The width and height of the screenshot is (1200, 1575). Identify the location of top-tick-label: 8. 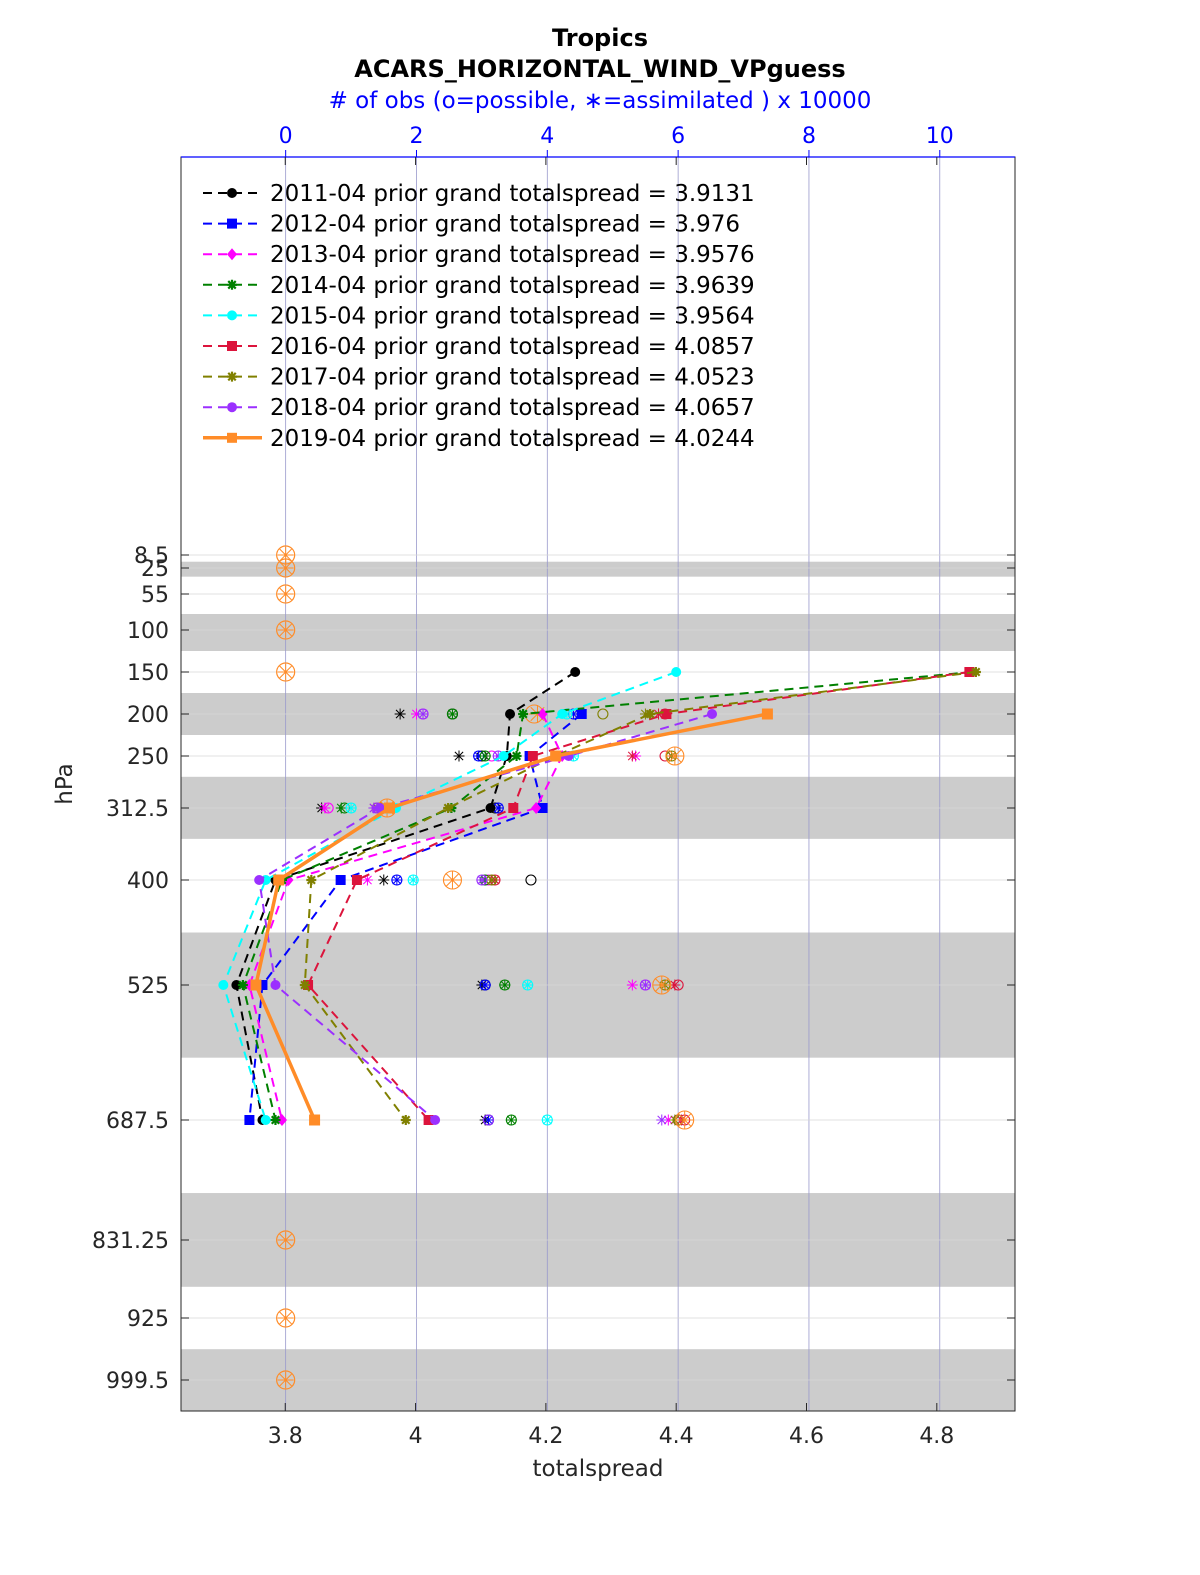
(809, 136).